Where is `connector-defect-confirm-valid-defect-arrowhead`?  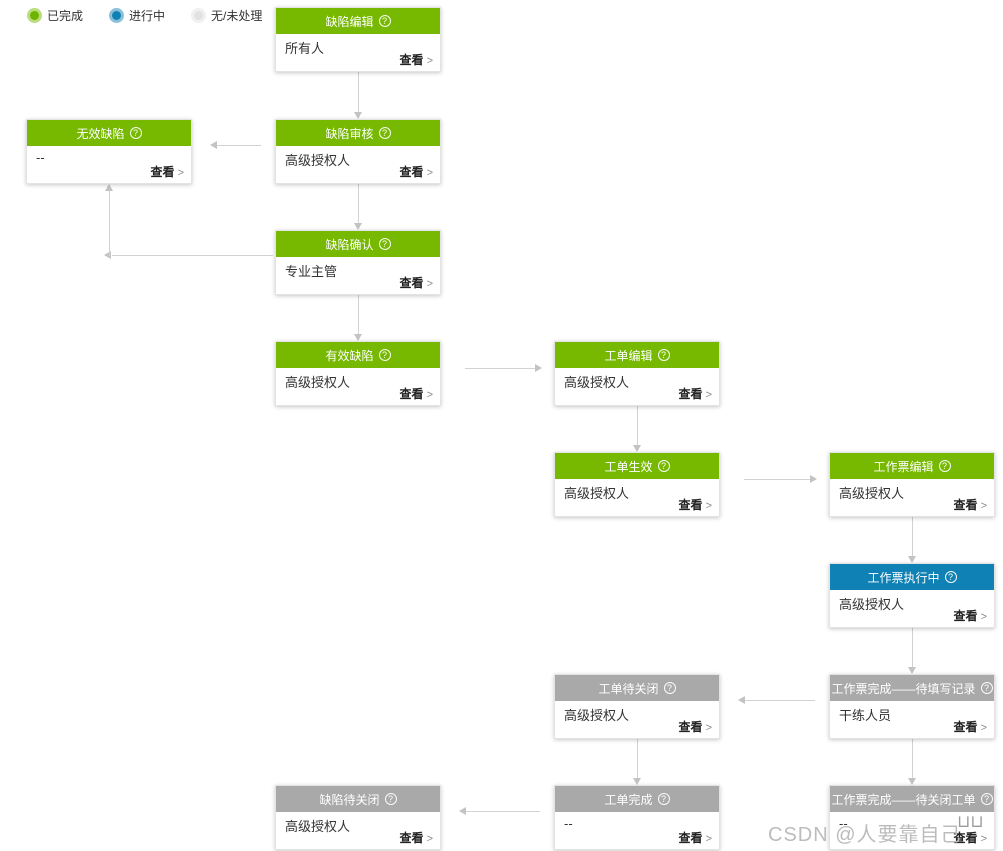
connector-defect-confirm-valid-defect-arrowhead is located at coordinates (358, 337).